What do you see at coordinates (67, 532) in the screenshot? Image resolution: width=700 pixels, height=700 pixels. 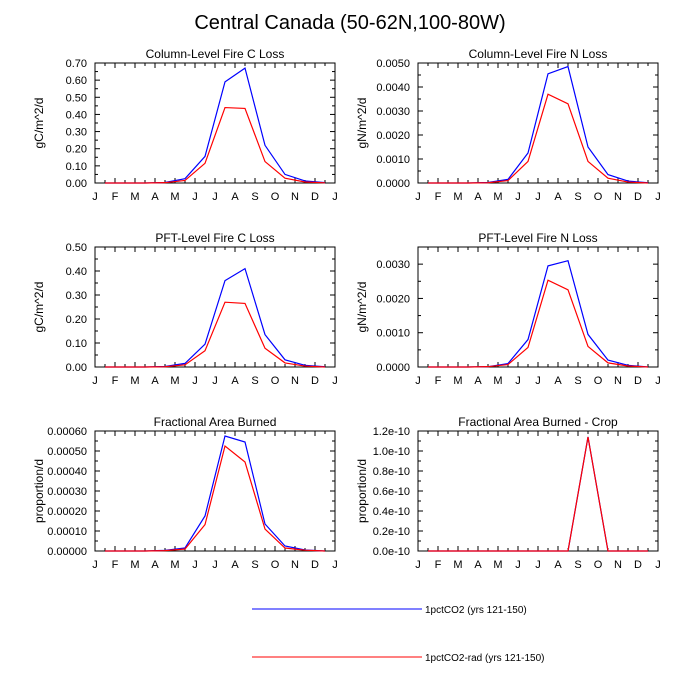 I see `y-tick-label: 0.00010` at bounding box center [67, 532].